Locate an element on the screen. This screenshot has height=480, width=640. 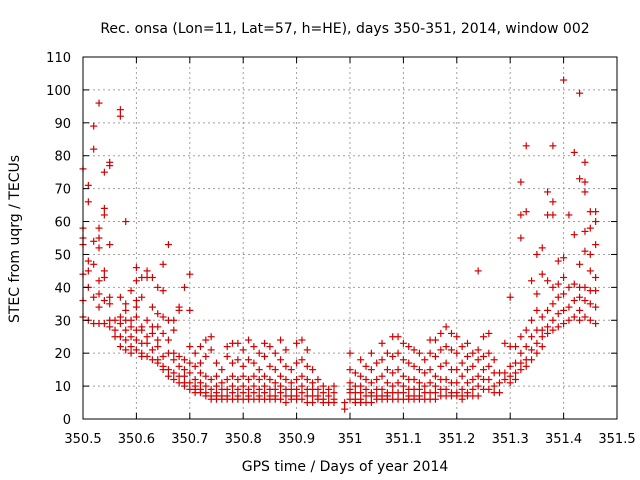
x-tick-label: 351.4 is located at coordinates (563, 439).